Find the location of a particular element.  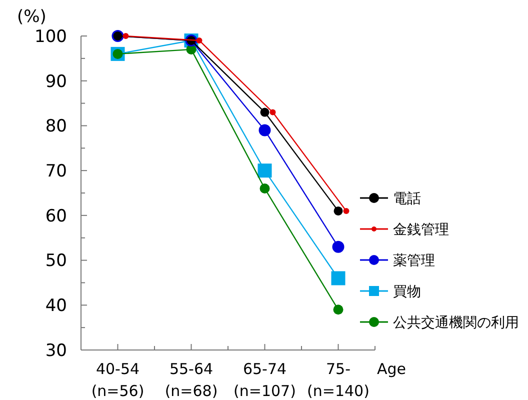

y-tick-label: 80 is located at coordinates (56, 126).